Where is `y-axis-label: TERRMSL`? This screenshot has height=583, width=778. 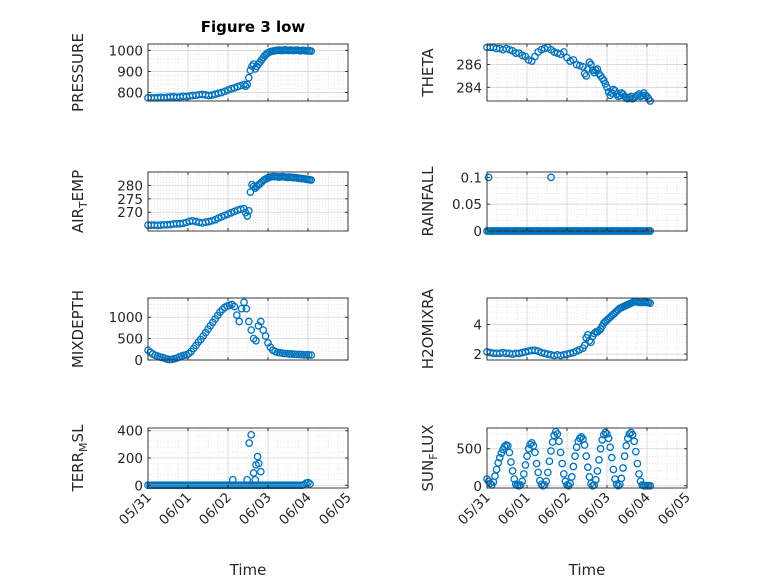 y-axis-label: TERRMSL is located at coordinates (79, 458).